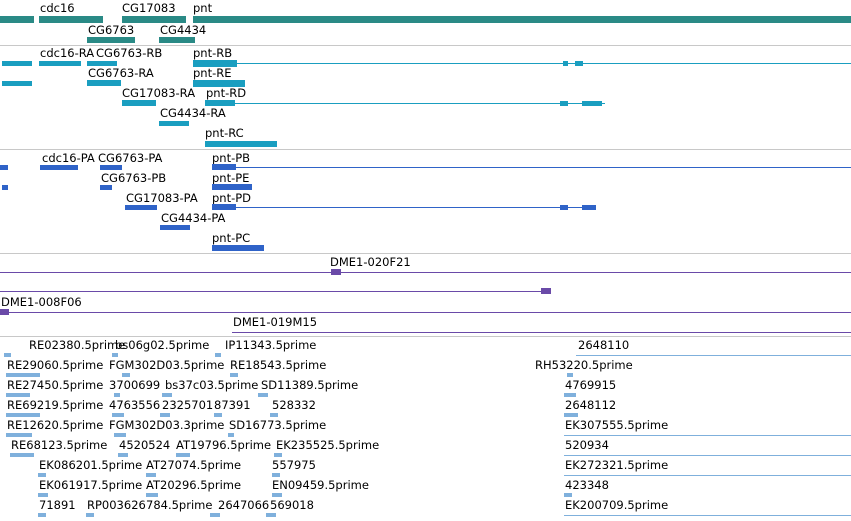 This screenshot has width=851, height=521. What do you see at coordinates (162, 198) in the screenshot?
I see `protein-label-CG17083-PA: CG17083-PA` at bounding box center [162, 198].